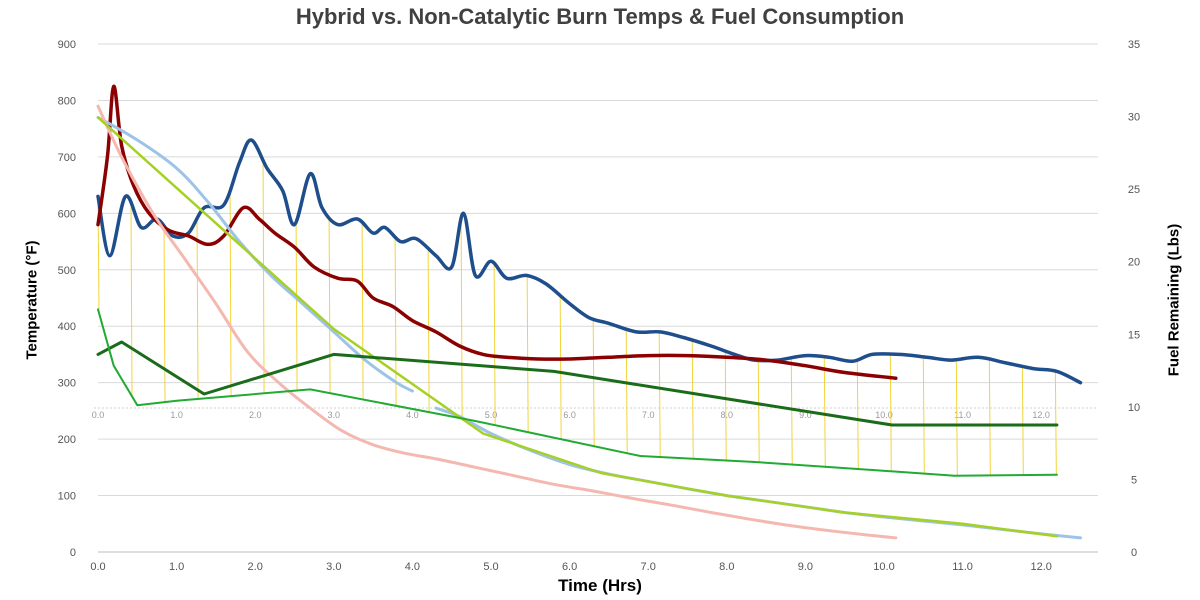 Image resolution: width=1200 pixels, height=600 pixels. What do you see at coordinates (884, 415) in the screenshot?
I see `secondary-x-tick-label: 10.0` at bounding box center [884, 415].